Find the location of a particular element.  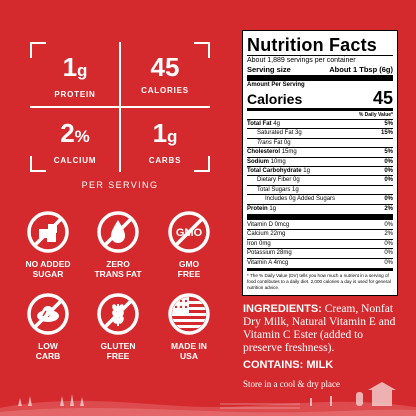

stat-calories-value: 45 is located at coordinates (165, 67).